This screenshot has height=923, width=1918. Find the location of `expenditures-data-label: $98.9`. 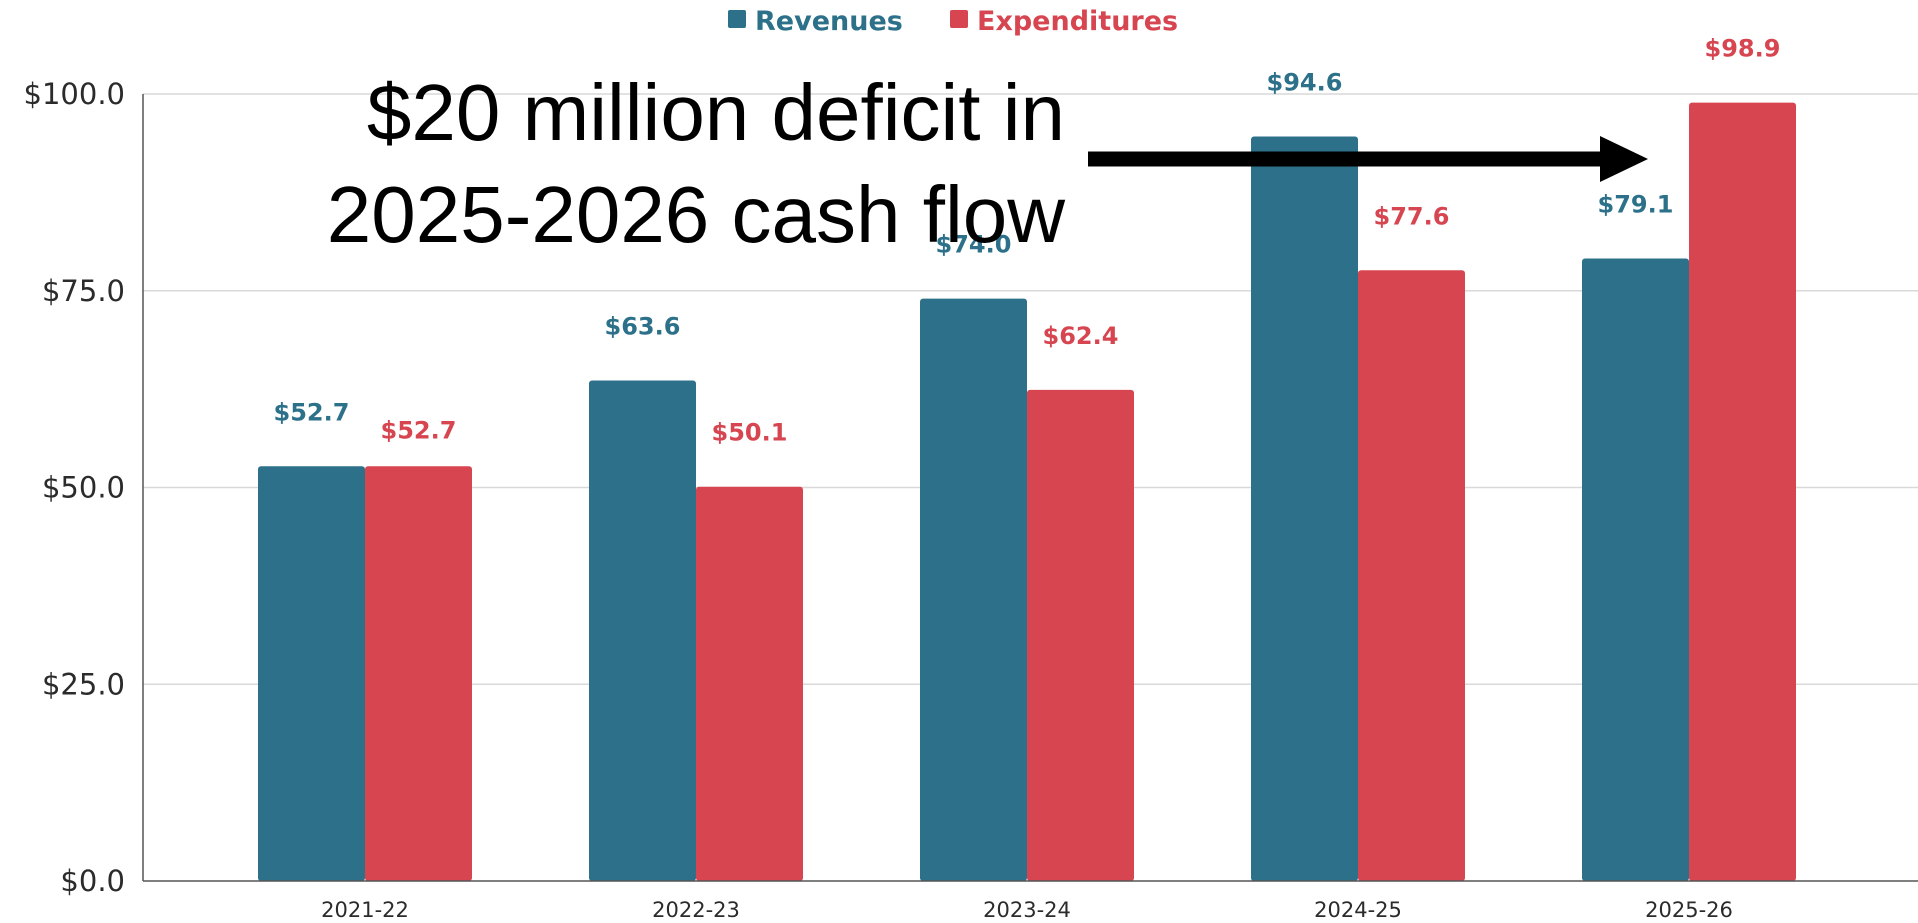

expenditures-data-label: $98.9 is located at coordinates (1743, 49).